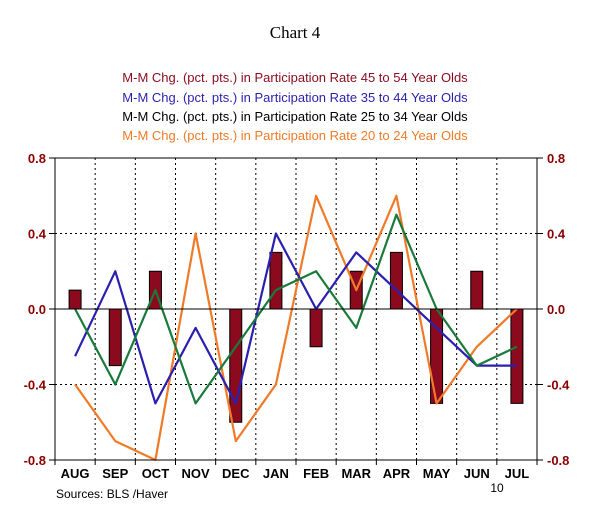  I want to click on bar-jan, so click(276, 280).